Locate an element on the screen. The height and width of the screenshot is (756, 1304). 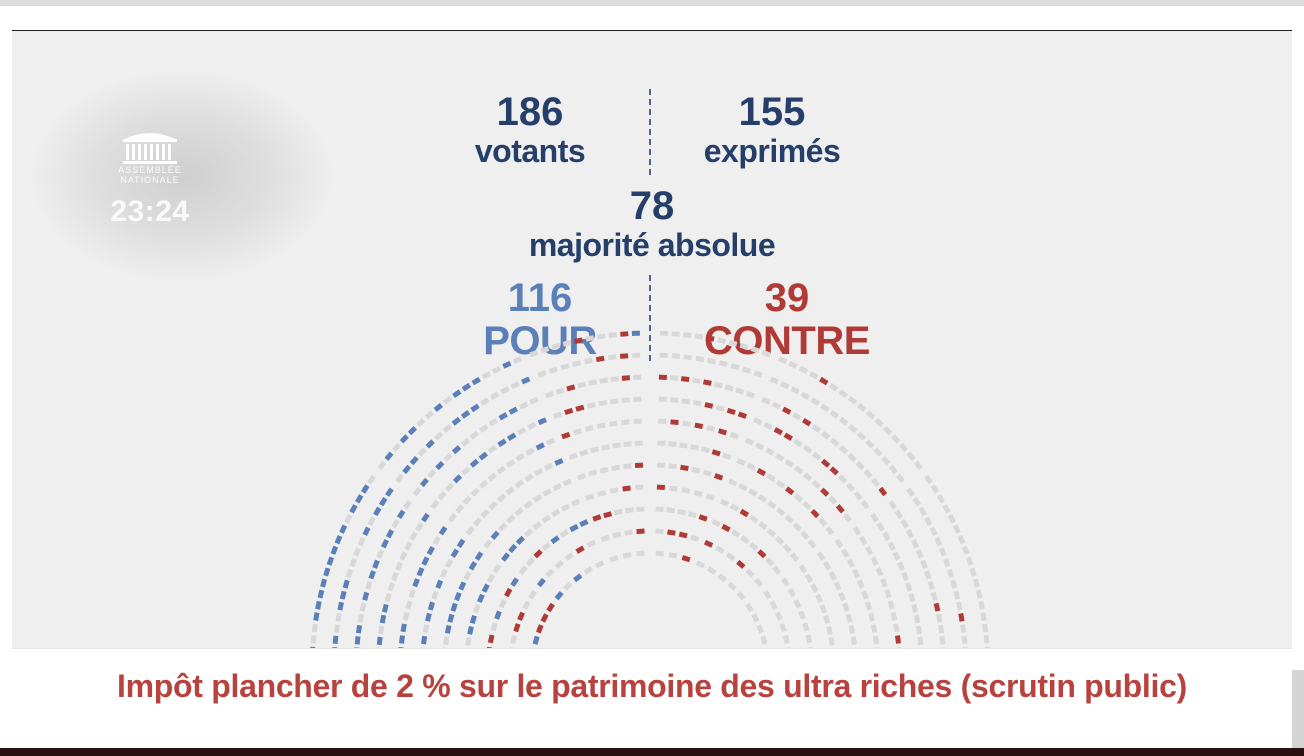
majorite-label: majorité absolue is located at coordinates (652, 245).